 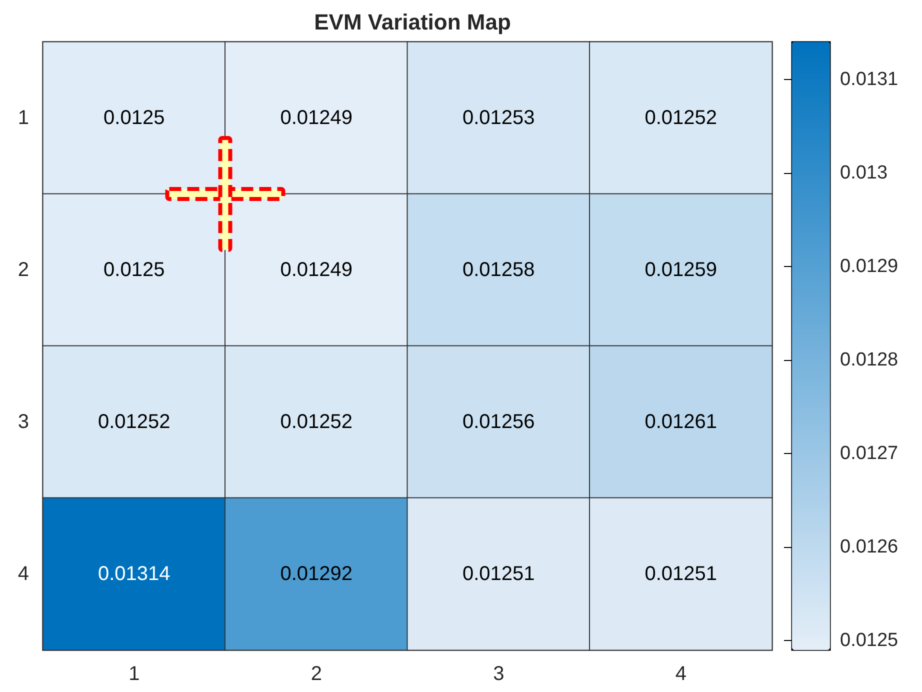 What do you see at coordinates (680, 674) in the screenshot?
I see `x-tick-label: 4` at bounding box center [680, 674].